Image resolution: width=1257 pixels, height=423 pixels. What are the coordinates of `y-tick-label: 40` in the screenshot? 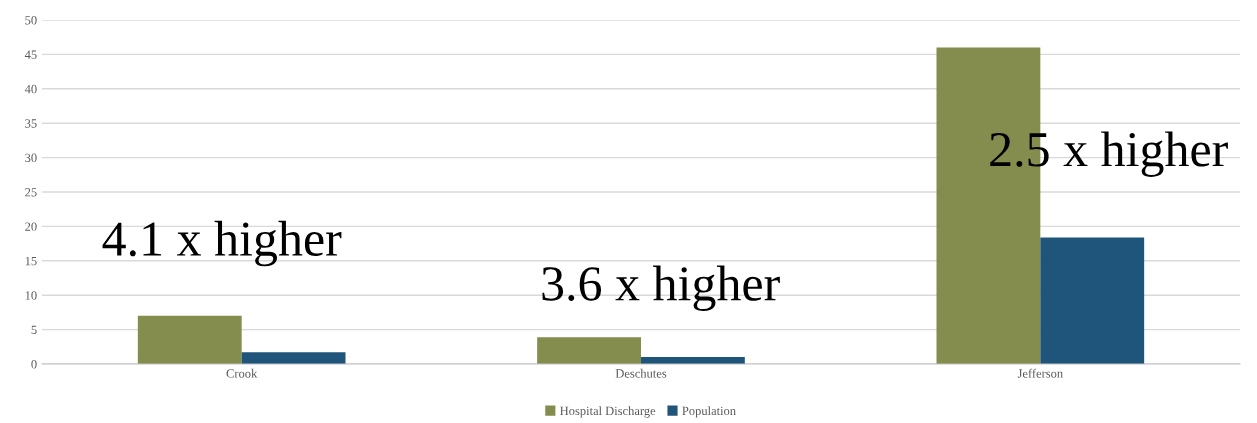 It's located at (30, 89).